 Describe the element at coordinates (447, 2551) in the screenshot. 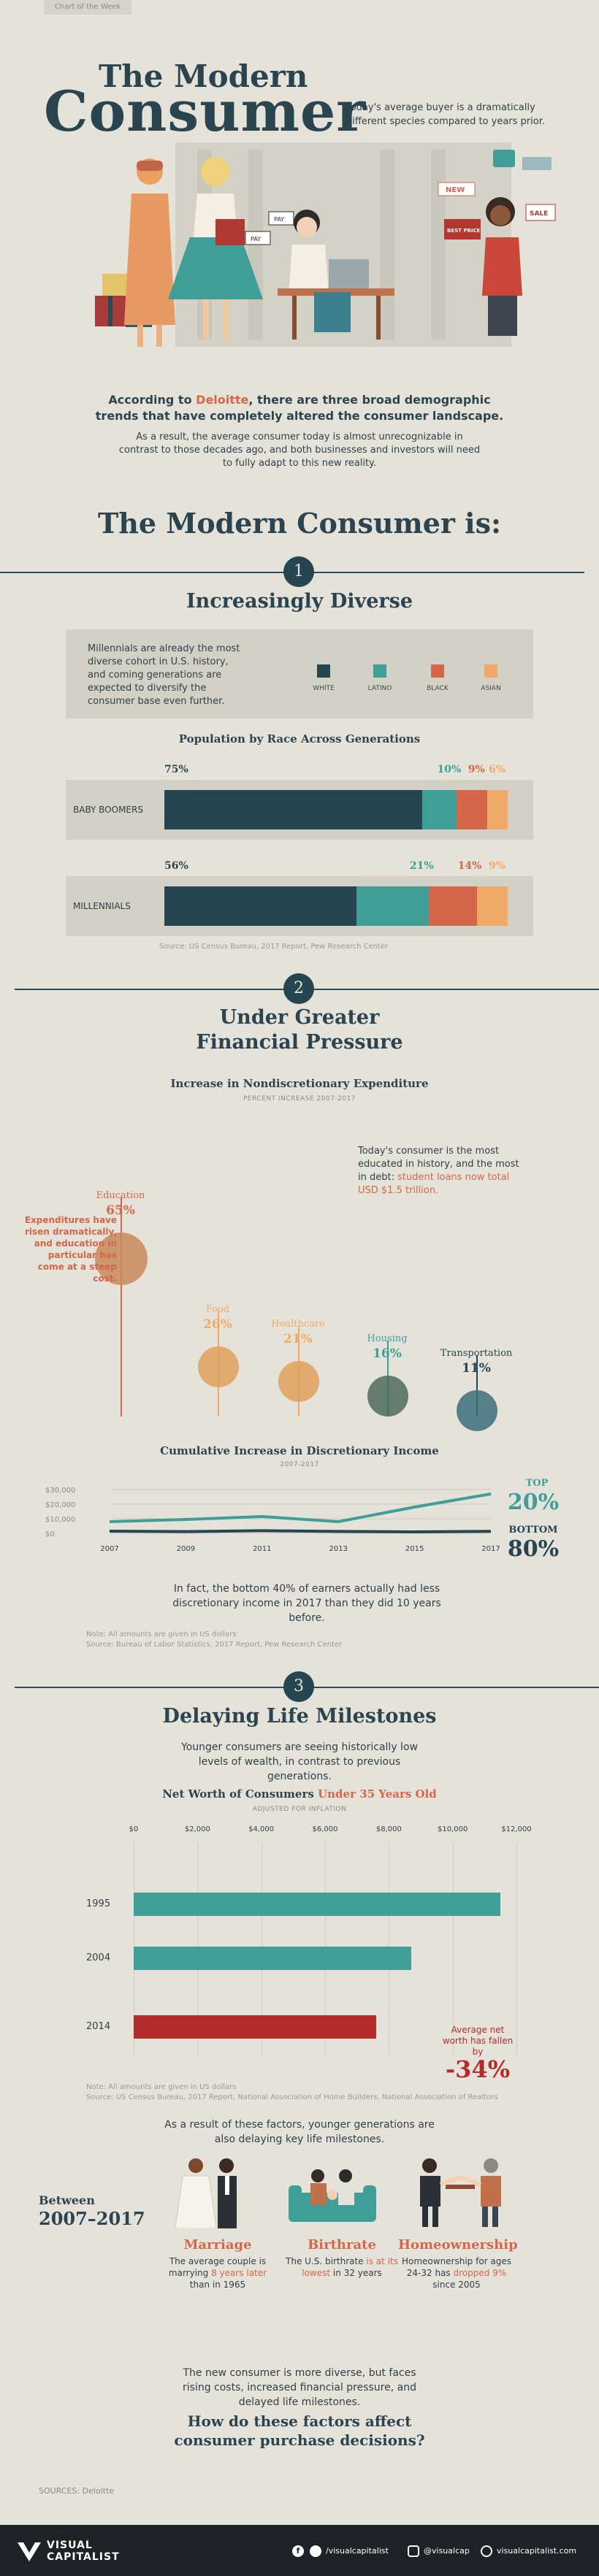

I see `twitter-handle: @visualcap` at that location.